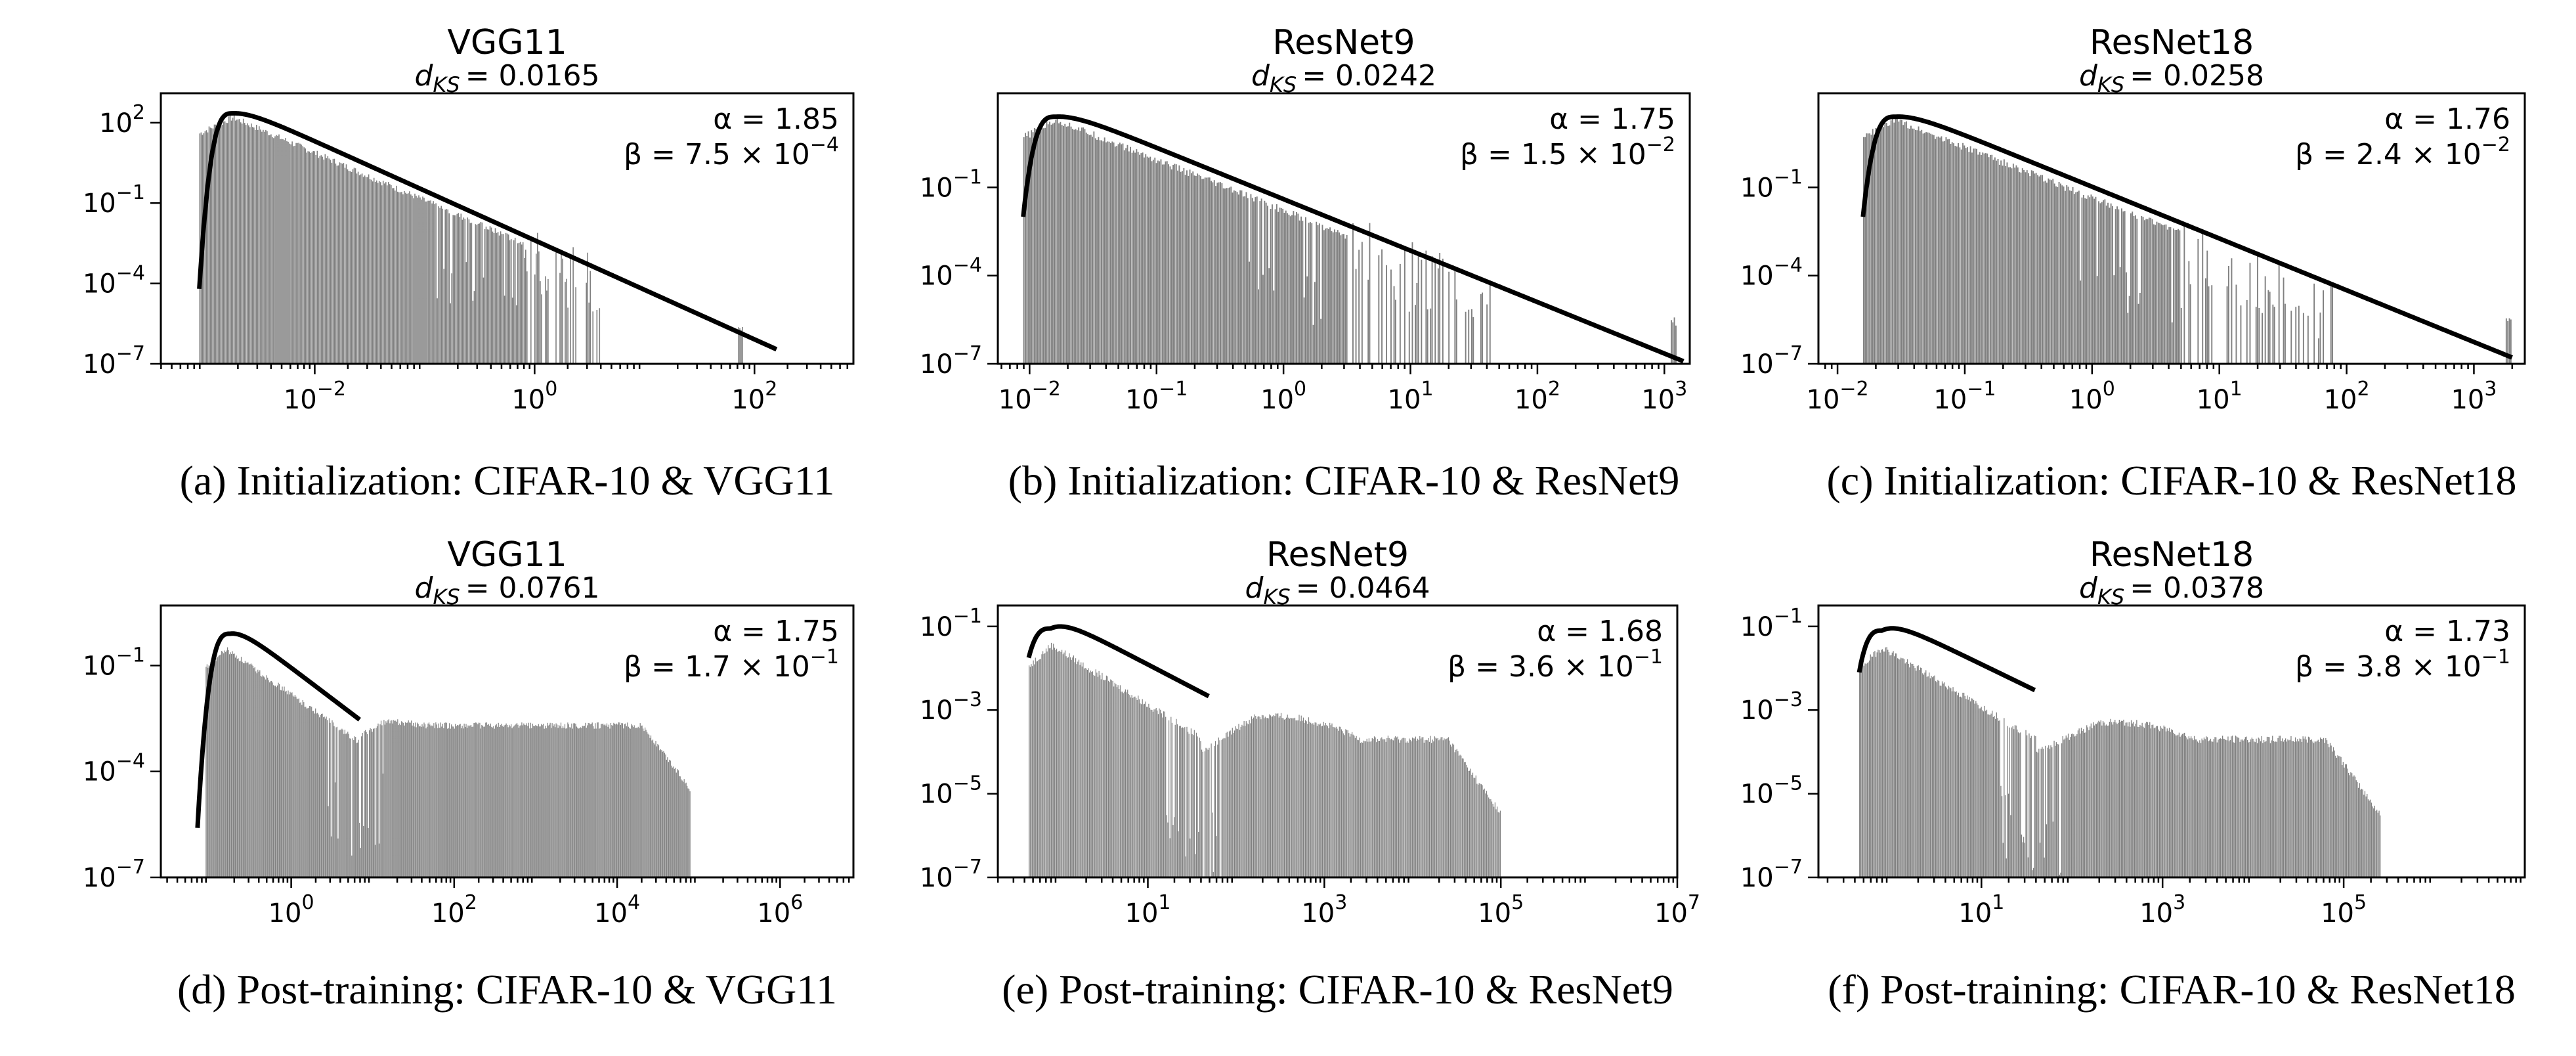 This screenshot has height=1056, width=2576. Describe the element at coordinates (1369, 76) in the screenshot. I see `dks-value: = 0.0242` at that location.